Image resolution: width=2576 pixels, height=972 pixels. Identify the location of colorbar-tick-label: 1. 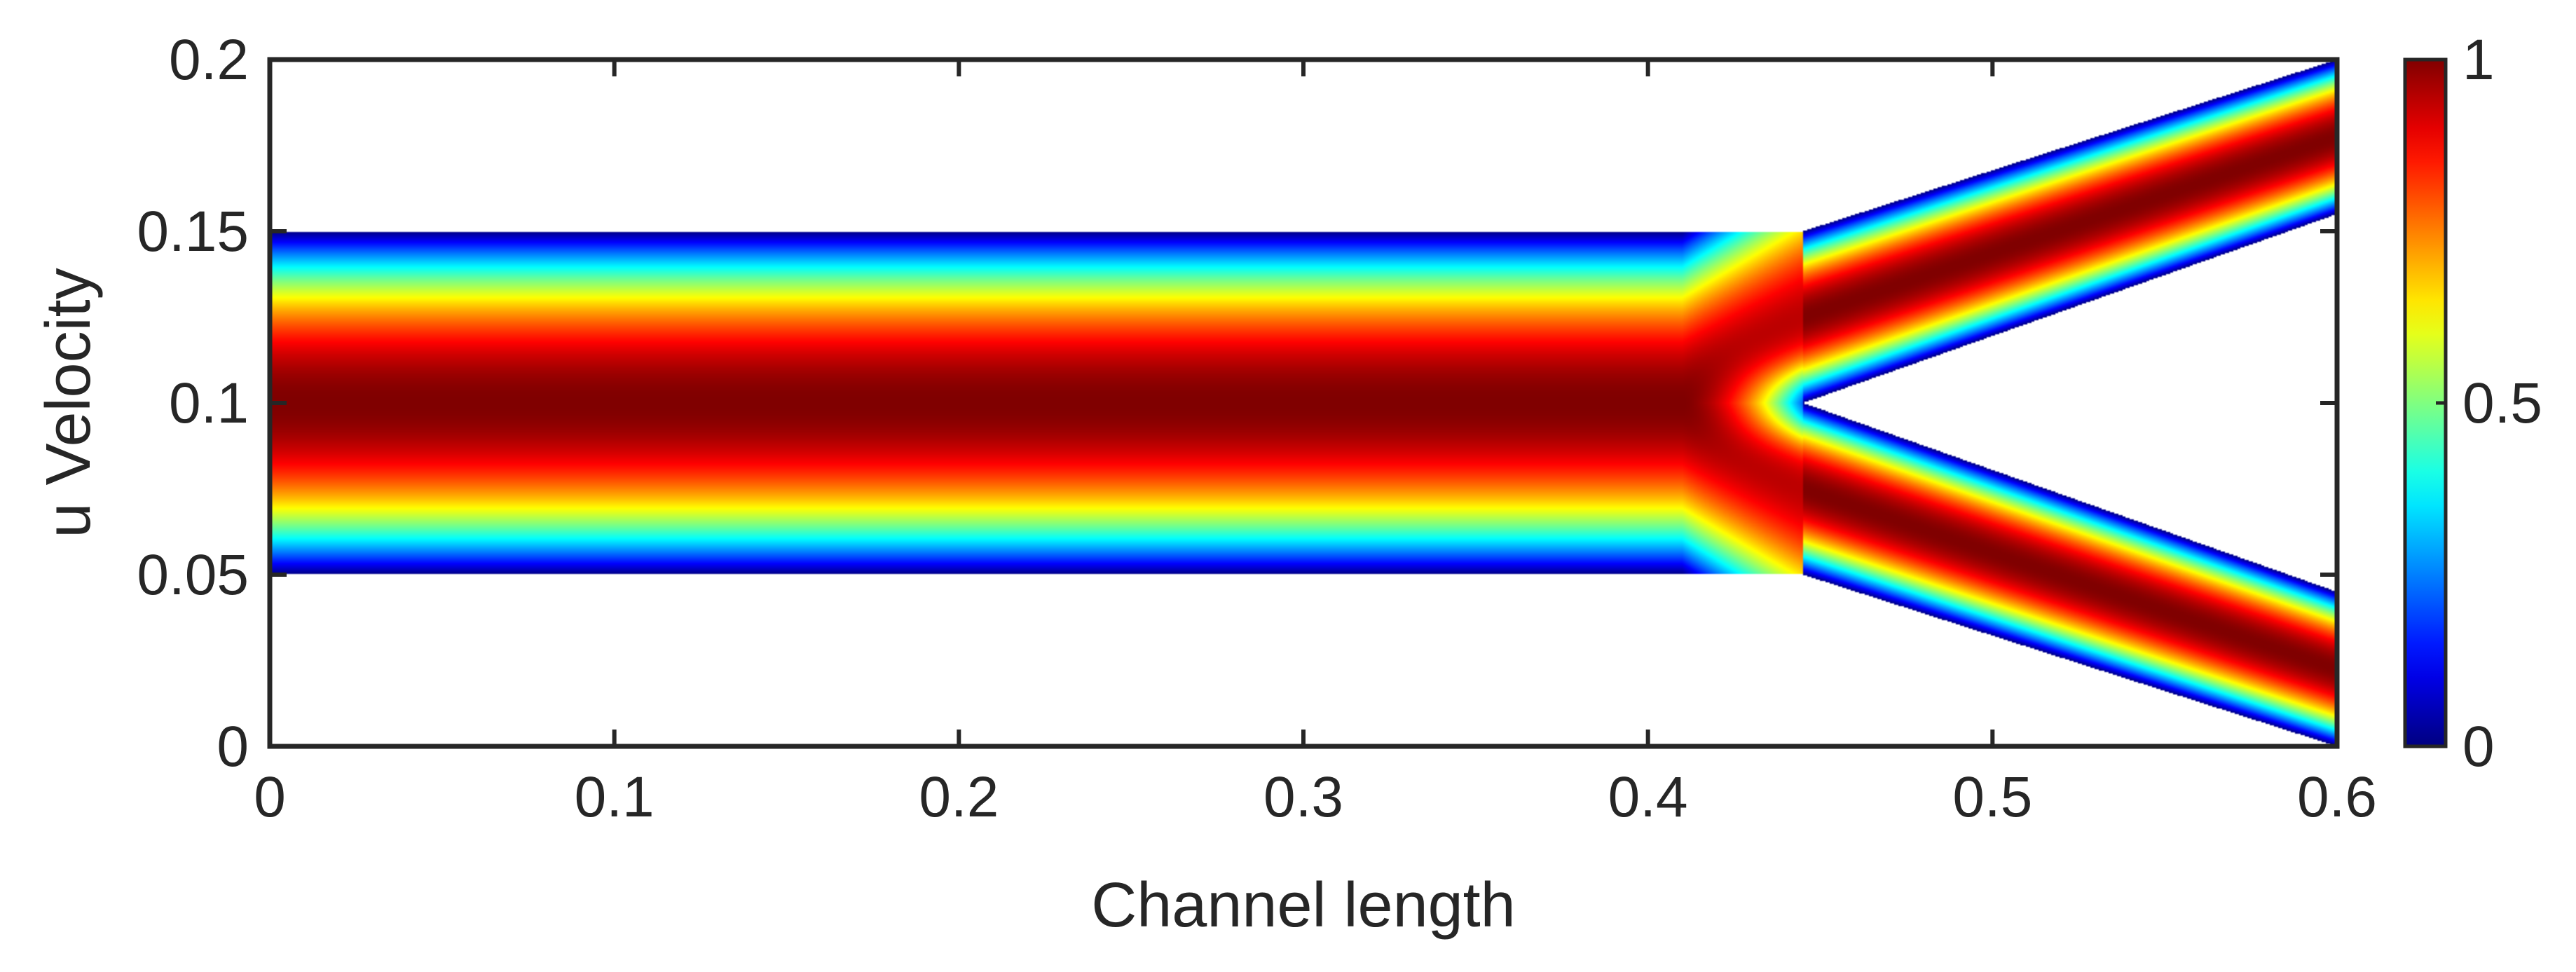
(2478, 60).